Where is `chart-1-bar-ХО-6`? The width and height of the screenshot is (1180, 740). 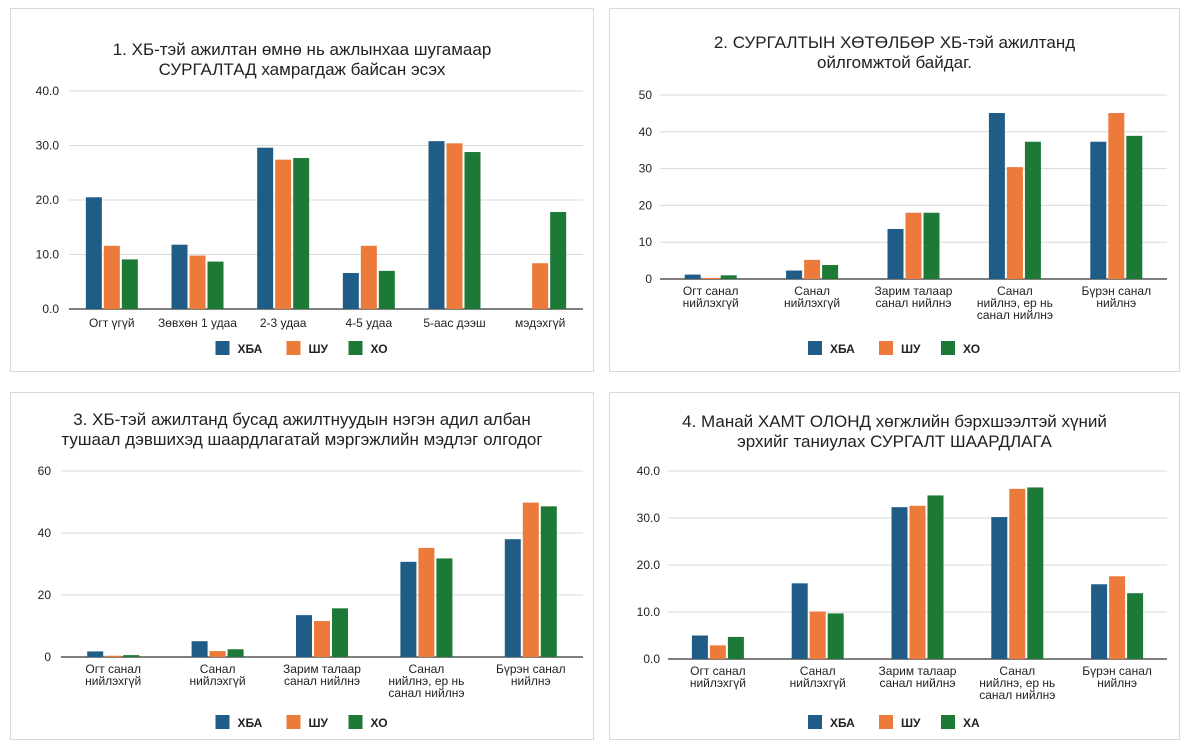 chart-1-bar-ХО-6 is located at coordinates (558, 260).